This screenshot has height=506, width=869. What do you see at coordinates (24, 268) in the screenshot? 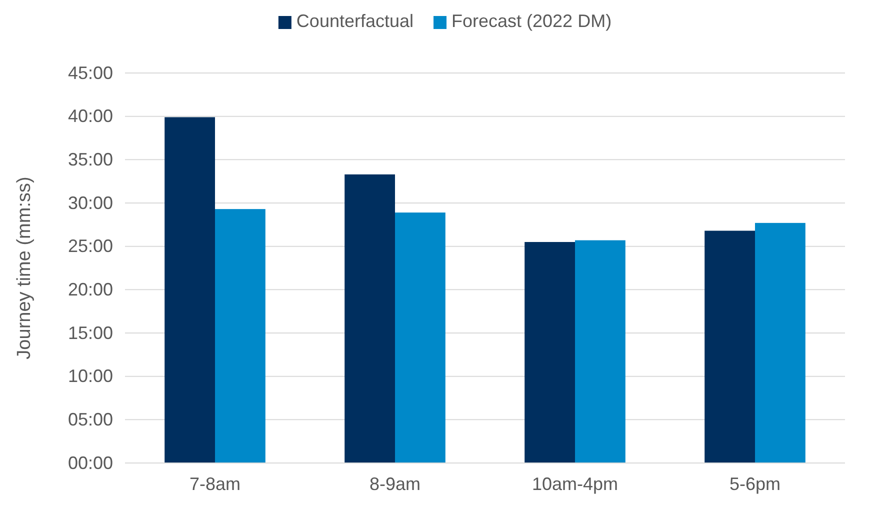
I see `y-axis-title: Journey time (mm:ss)` at bounding box center [24, 268].